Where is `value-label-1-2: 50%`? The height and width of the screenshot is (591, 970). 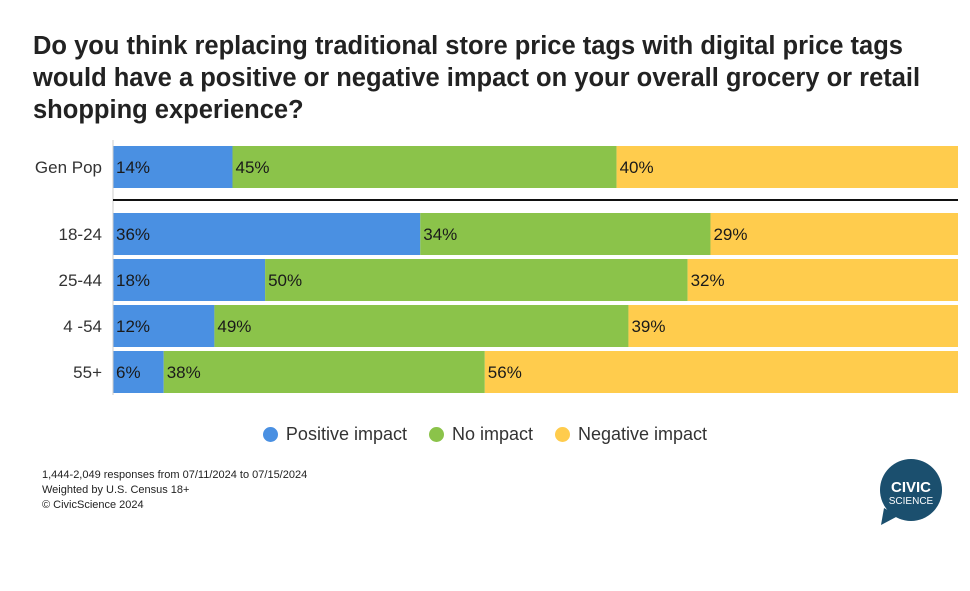 value-label-1-2: 50% is located at coordinates (285, 280).